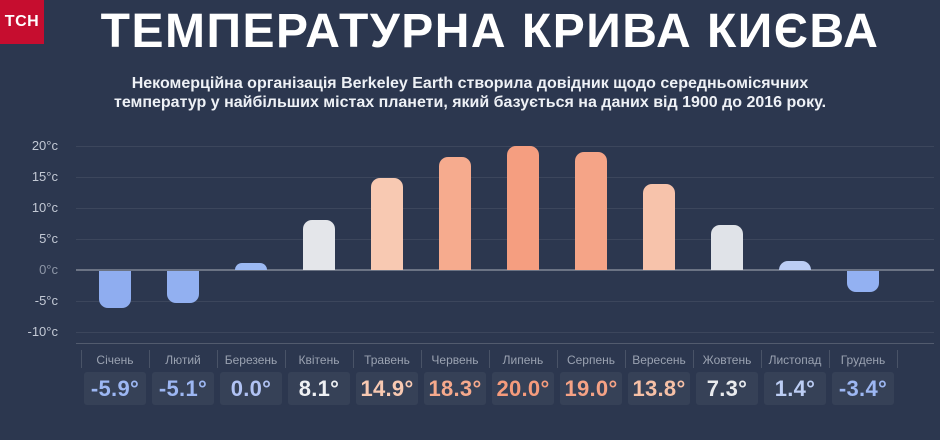  What do you see at coordinates (455, 213) in the screenshot?
I see `bar-червень` at bounding box center [455, 213].